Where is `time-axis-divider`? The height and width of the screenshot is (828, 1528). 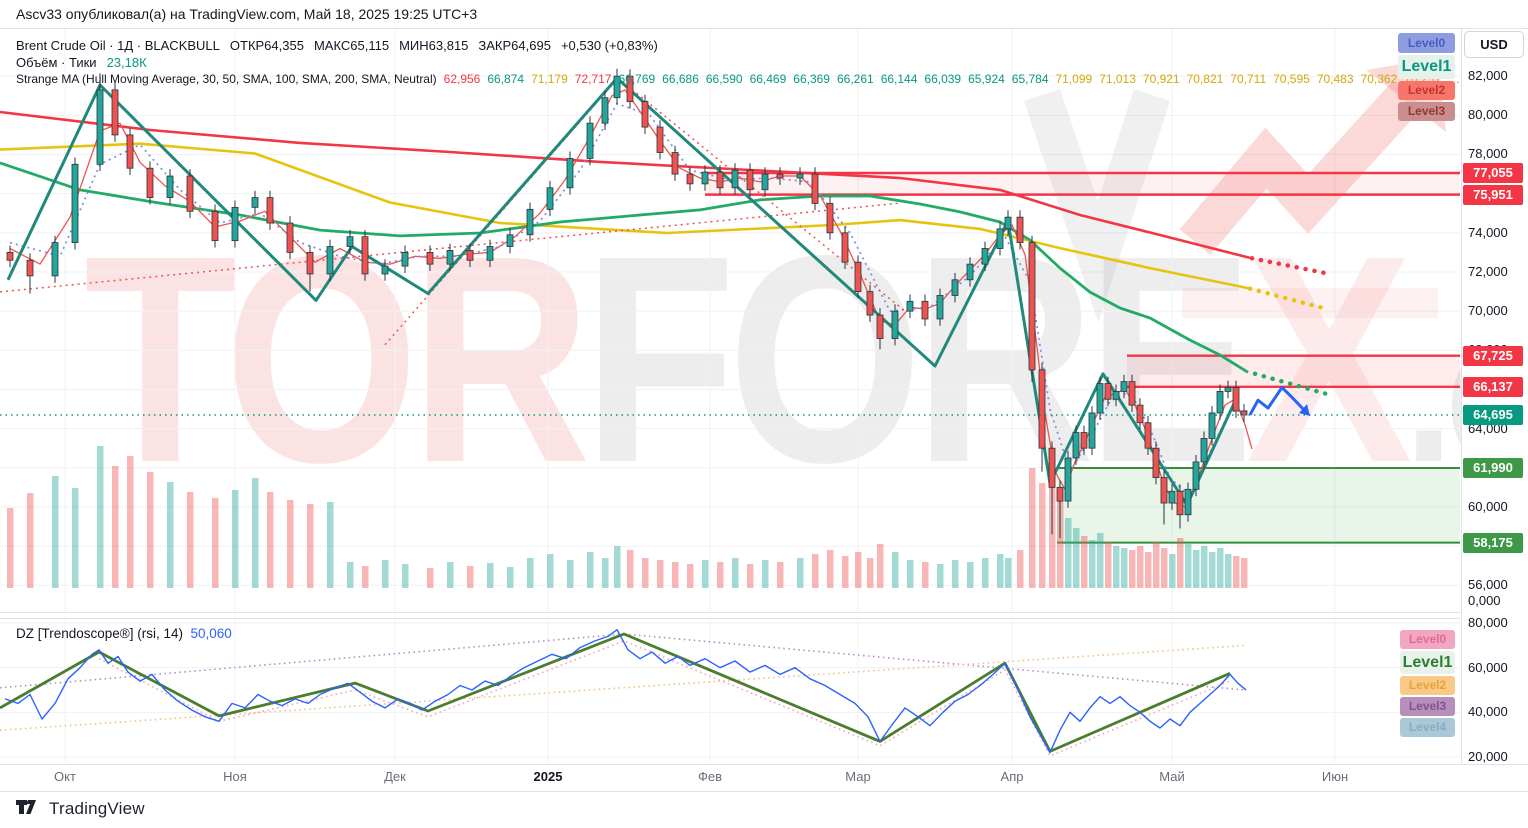
time-axis-divider is located at coordinates (764, 764).